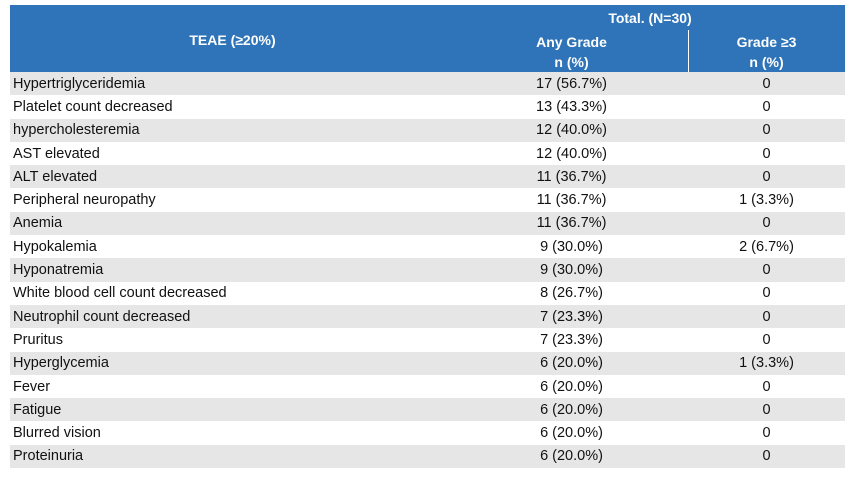  Describe the element at coordinates (55, 246) in the screenshot. I see `table-cell: Hypokalemia` at that location.